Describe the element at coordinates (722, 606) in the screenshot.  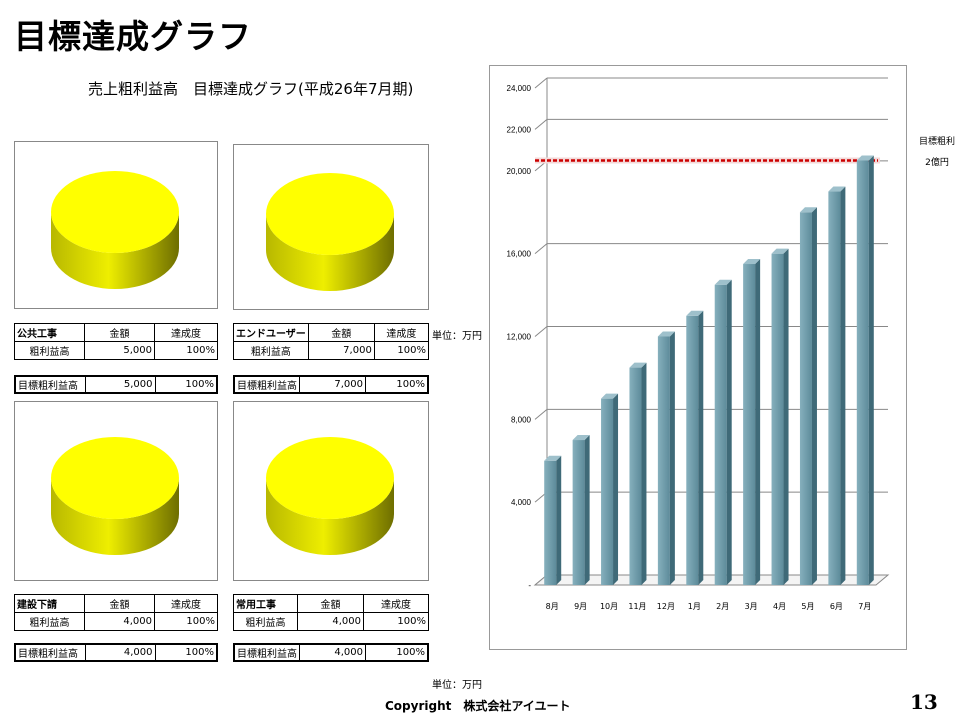
I see `x-tick-label: 2月` at that location.